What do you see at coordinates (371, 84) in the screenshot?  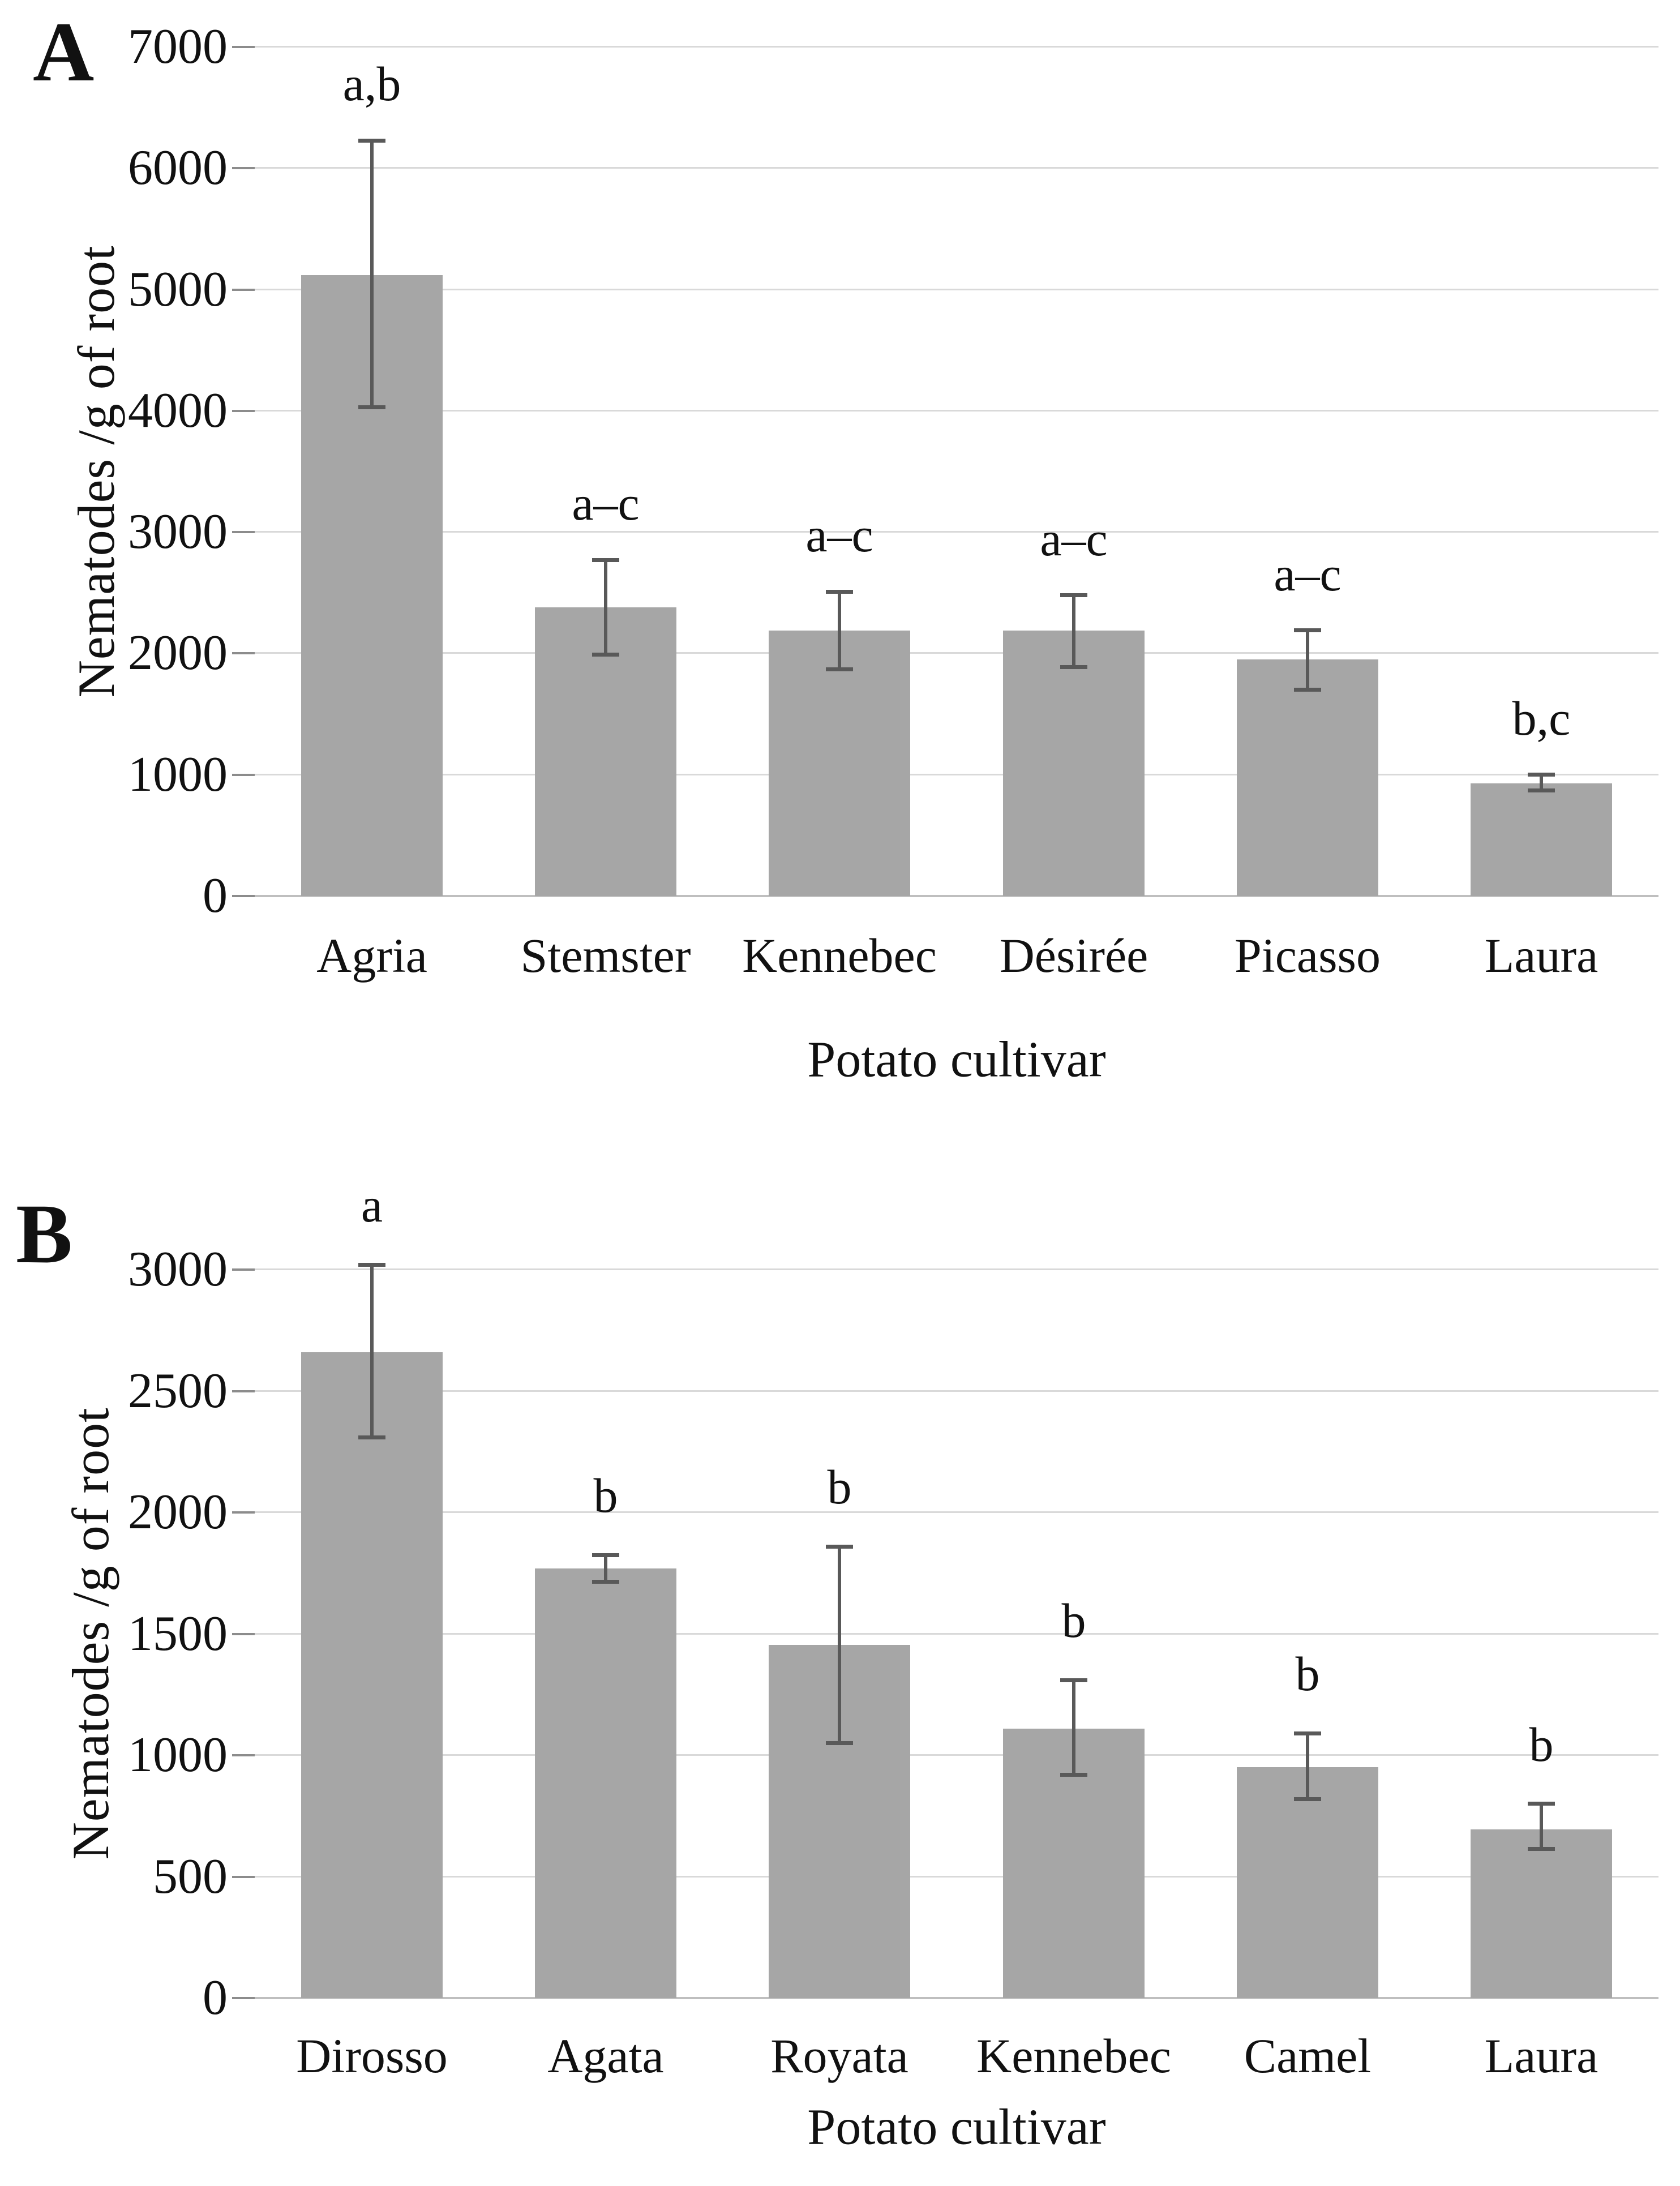 I see `significance-letter: a,b` at bounding box center [371, 84].